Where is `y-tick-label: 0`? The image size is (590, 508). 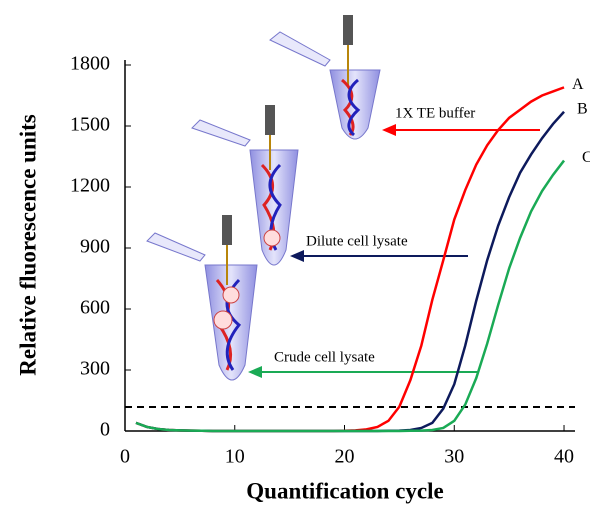
y-tick-label: 0 is located at coordinates (105, 430).